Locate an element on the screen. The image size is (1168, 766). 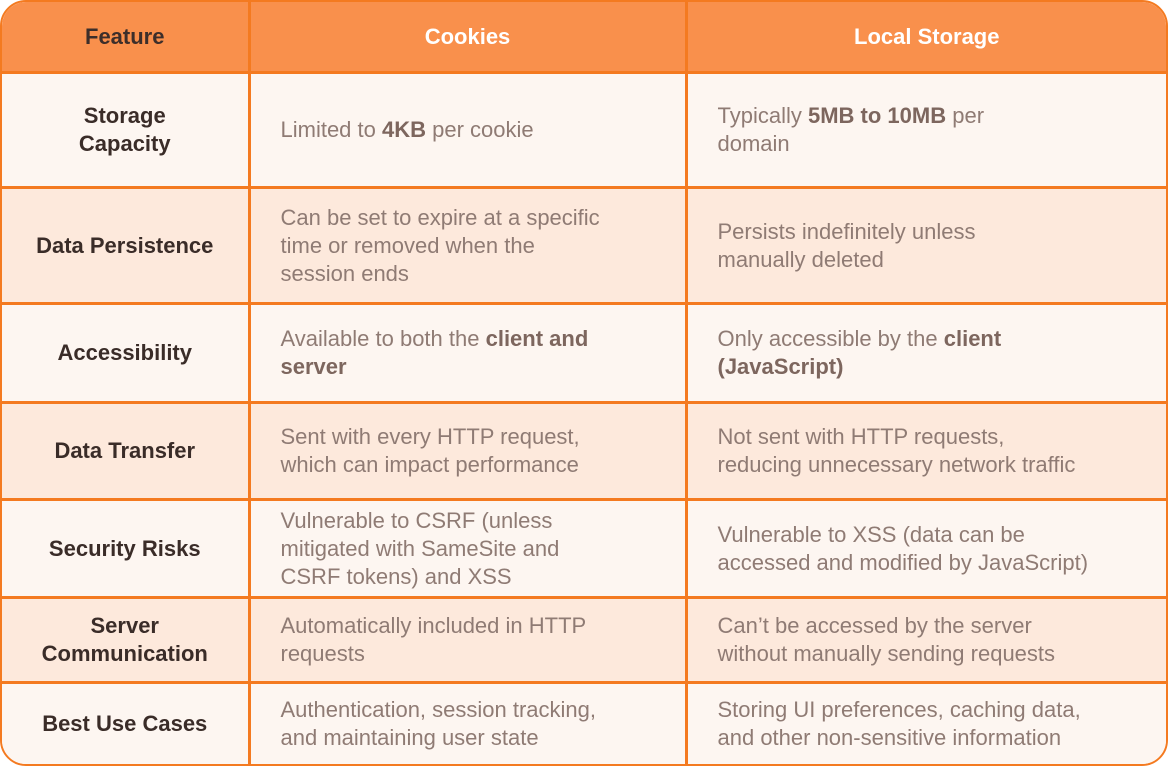
text: Limited to is located at coordinates (331, 129).